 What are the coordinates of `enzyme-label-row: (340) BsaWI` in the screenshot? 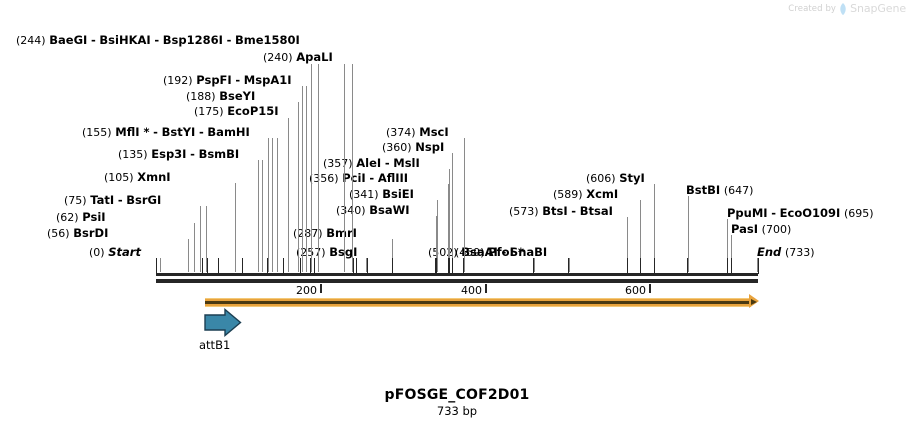 It's located at (373, 210).